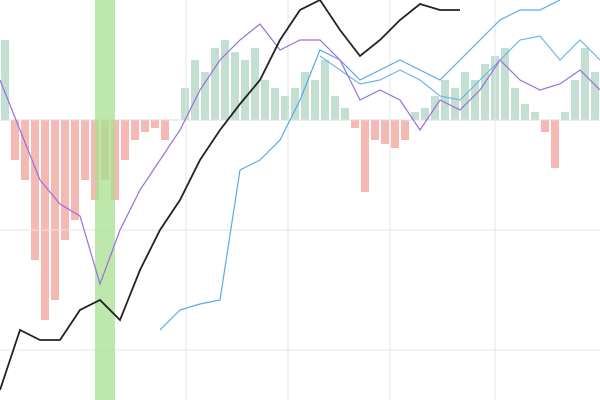 The width and height of the screenshot is (600, 400). Describe the element at coordinates (105, 200) in the screenshot. I see `shaded-region` at that location.